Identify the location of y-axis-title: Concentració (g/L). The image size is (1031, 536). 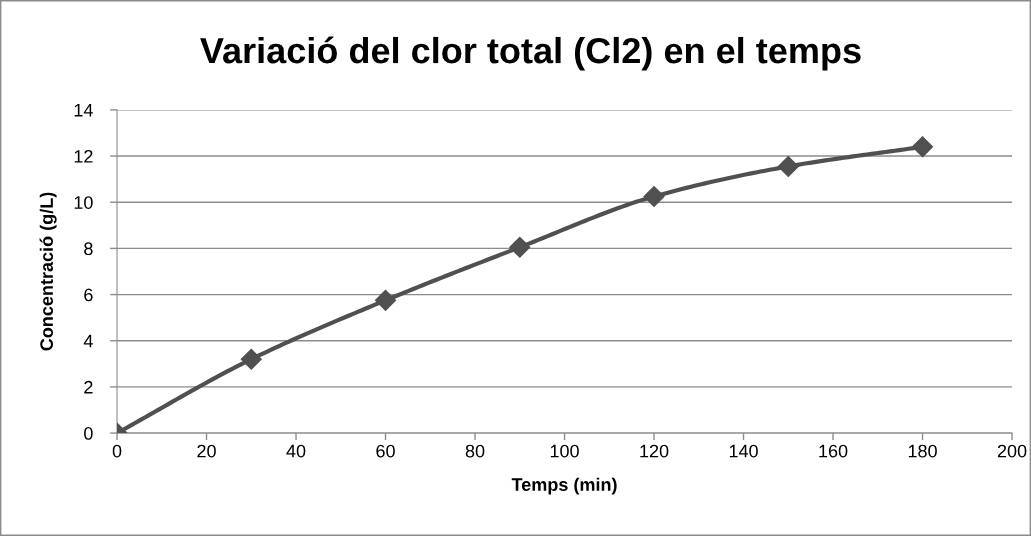
(48, 271).